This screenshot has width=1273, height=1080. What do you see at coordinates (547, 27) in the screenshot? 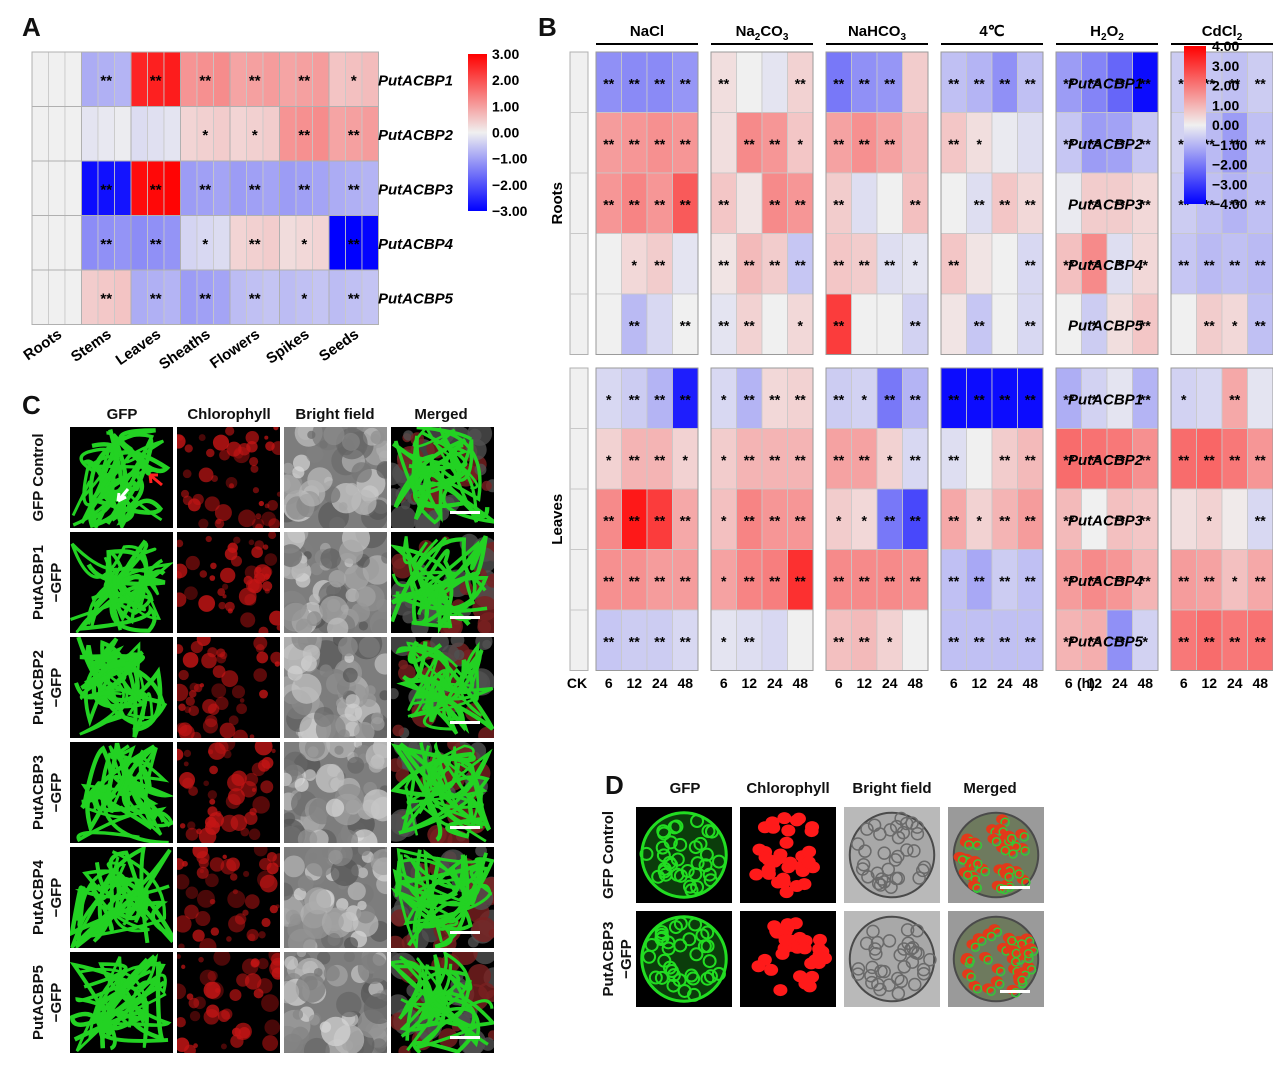
I see `panel-label-b: B` at bounding box center [547, 27].